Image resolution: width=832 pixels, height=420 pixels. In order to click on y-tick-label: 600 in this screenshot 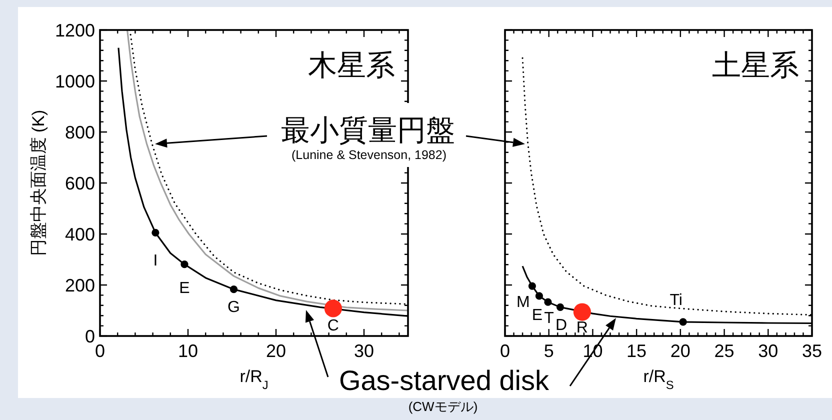, I will do `click(79, 184)`.